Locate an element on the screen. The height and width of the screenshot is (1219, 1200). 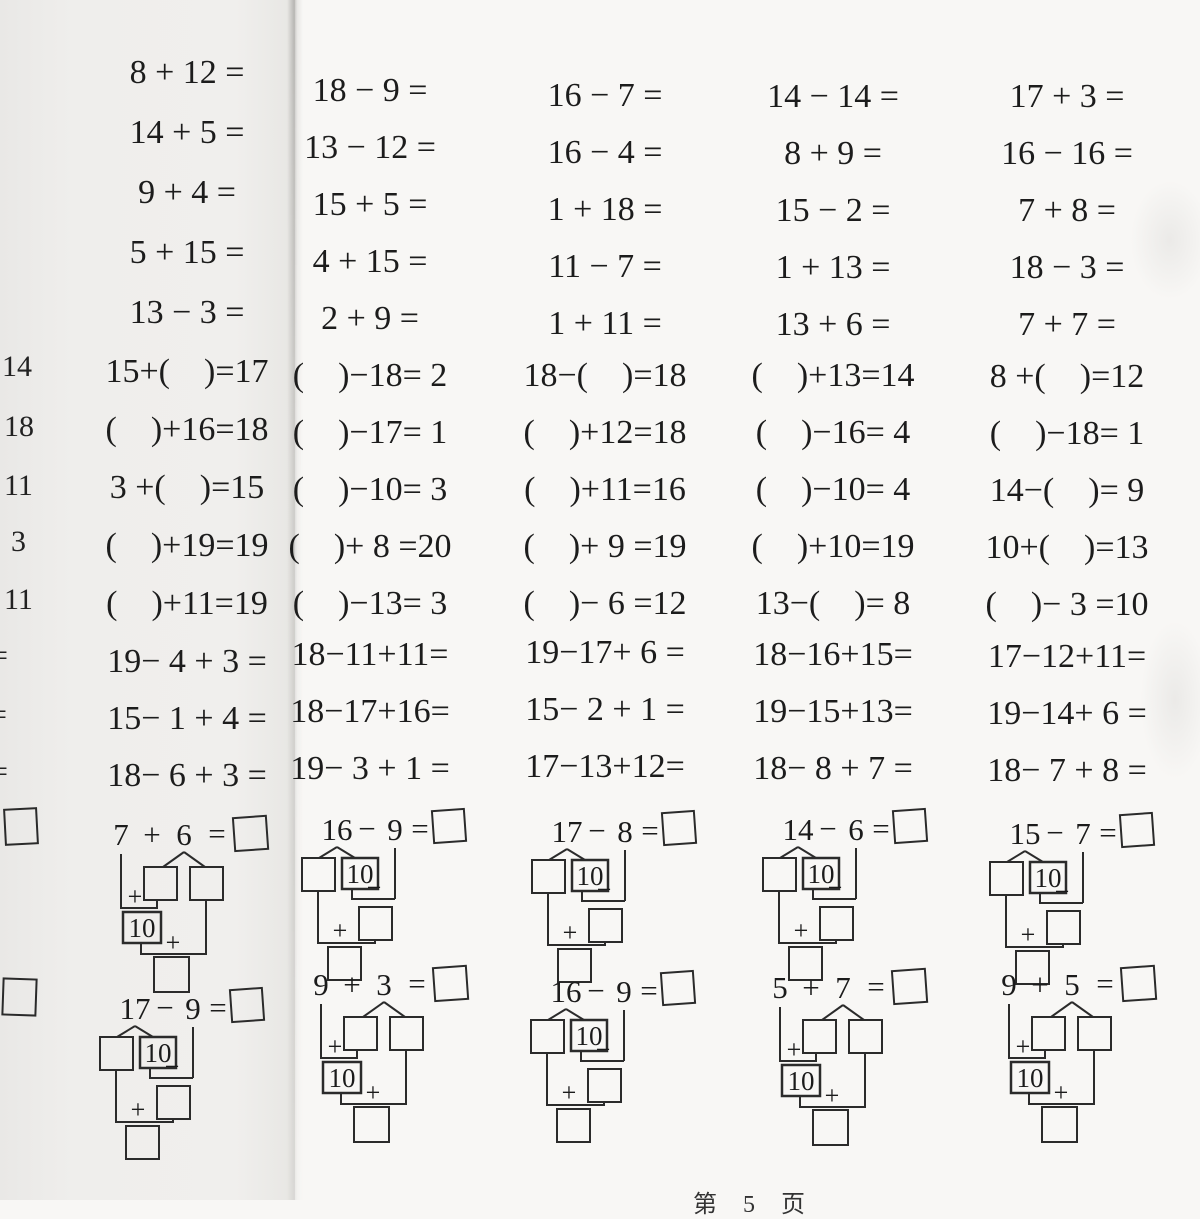
number-bond-diagram: 7 + 6 = 10 + + is located at coordinates (190, 903).